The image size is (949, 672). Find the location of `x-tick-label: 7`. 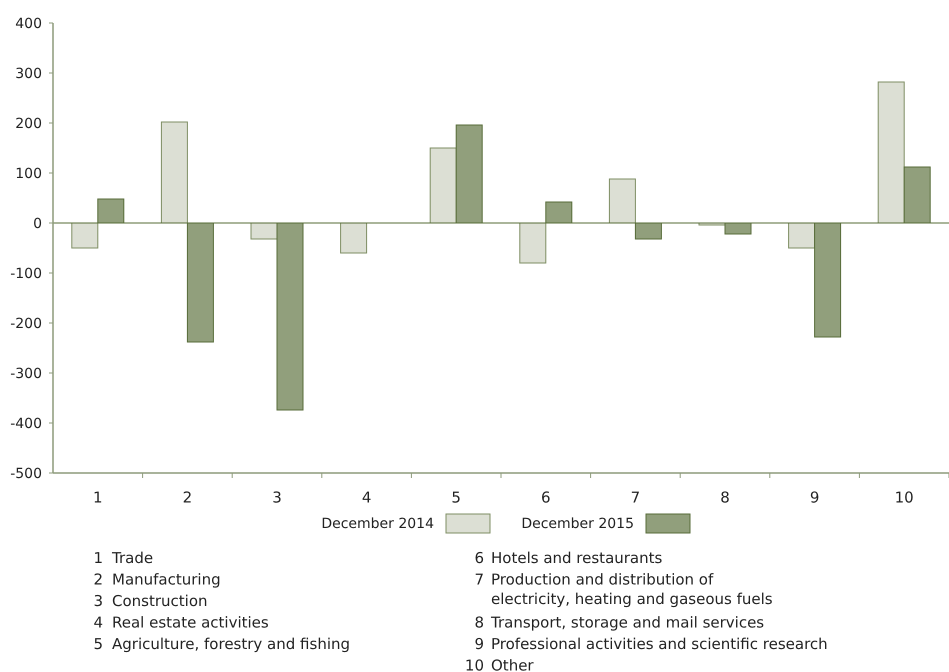

x-tick-label: 7 is located at coordinates (635, 497).